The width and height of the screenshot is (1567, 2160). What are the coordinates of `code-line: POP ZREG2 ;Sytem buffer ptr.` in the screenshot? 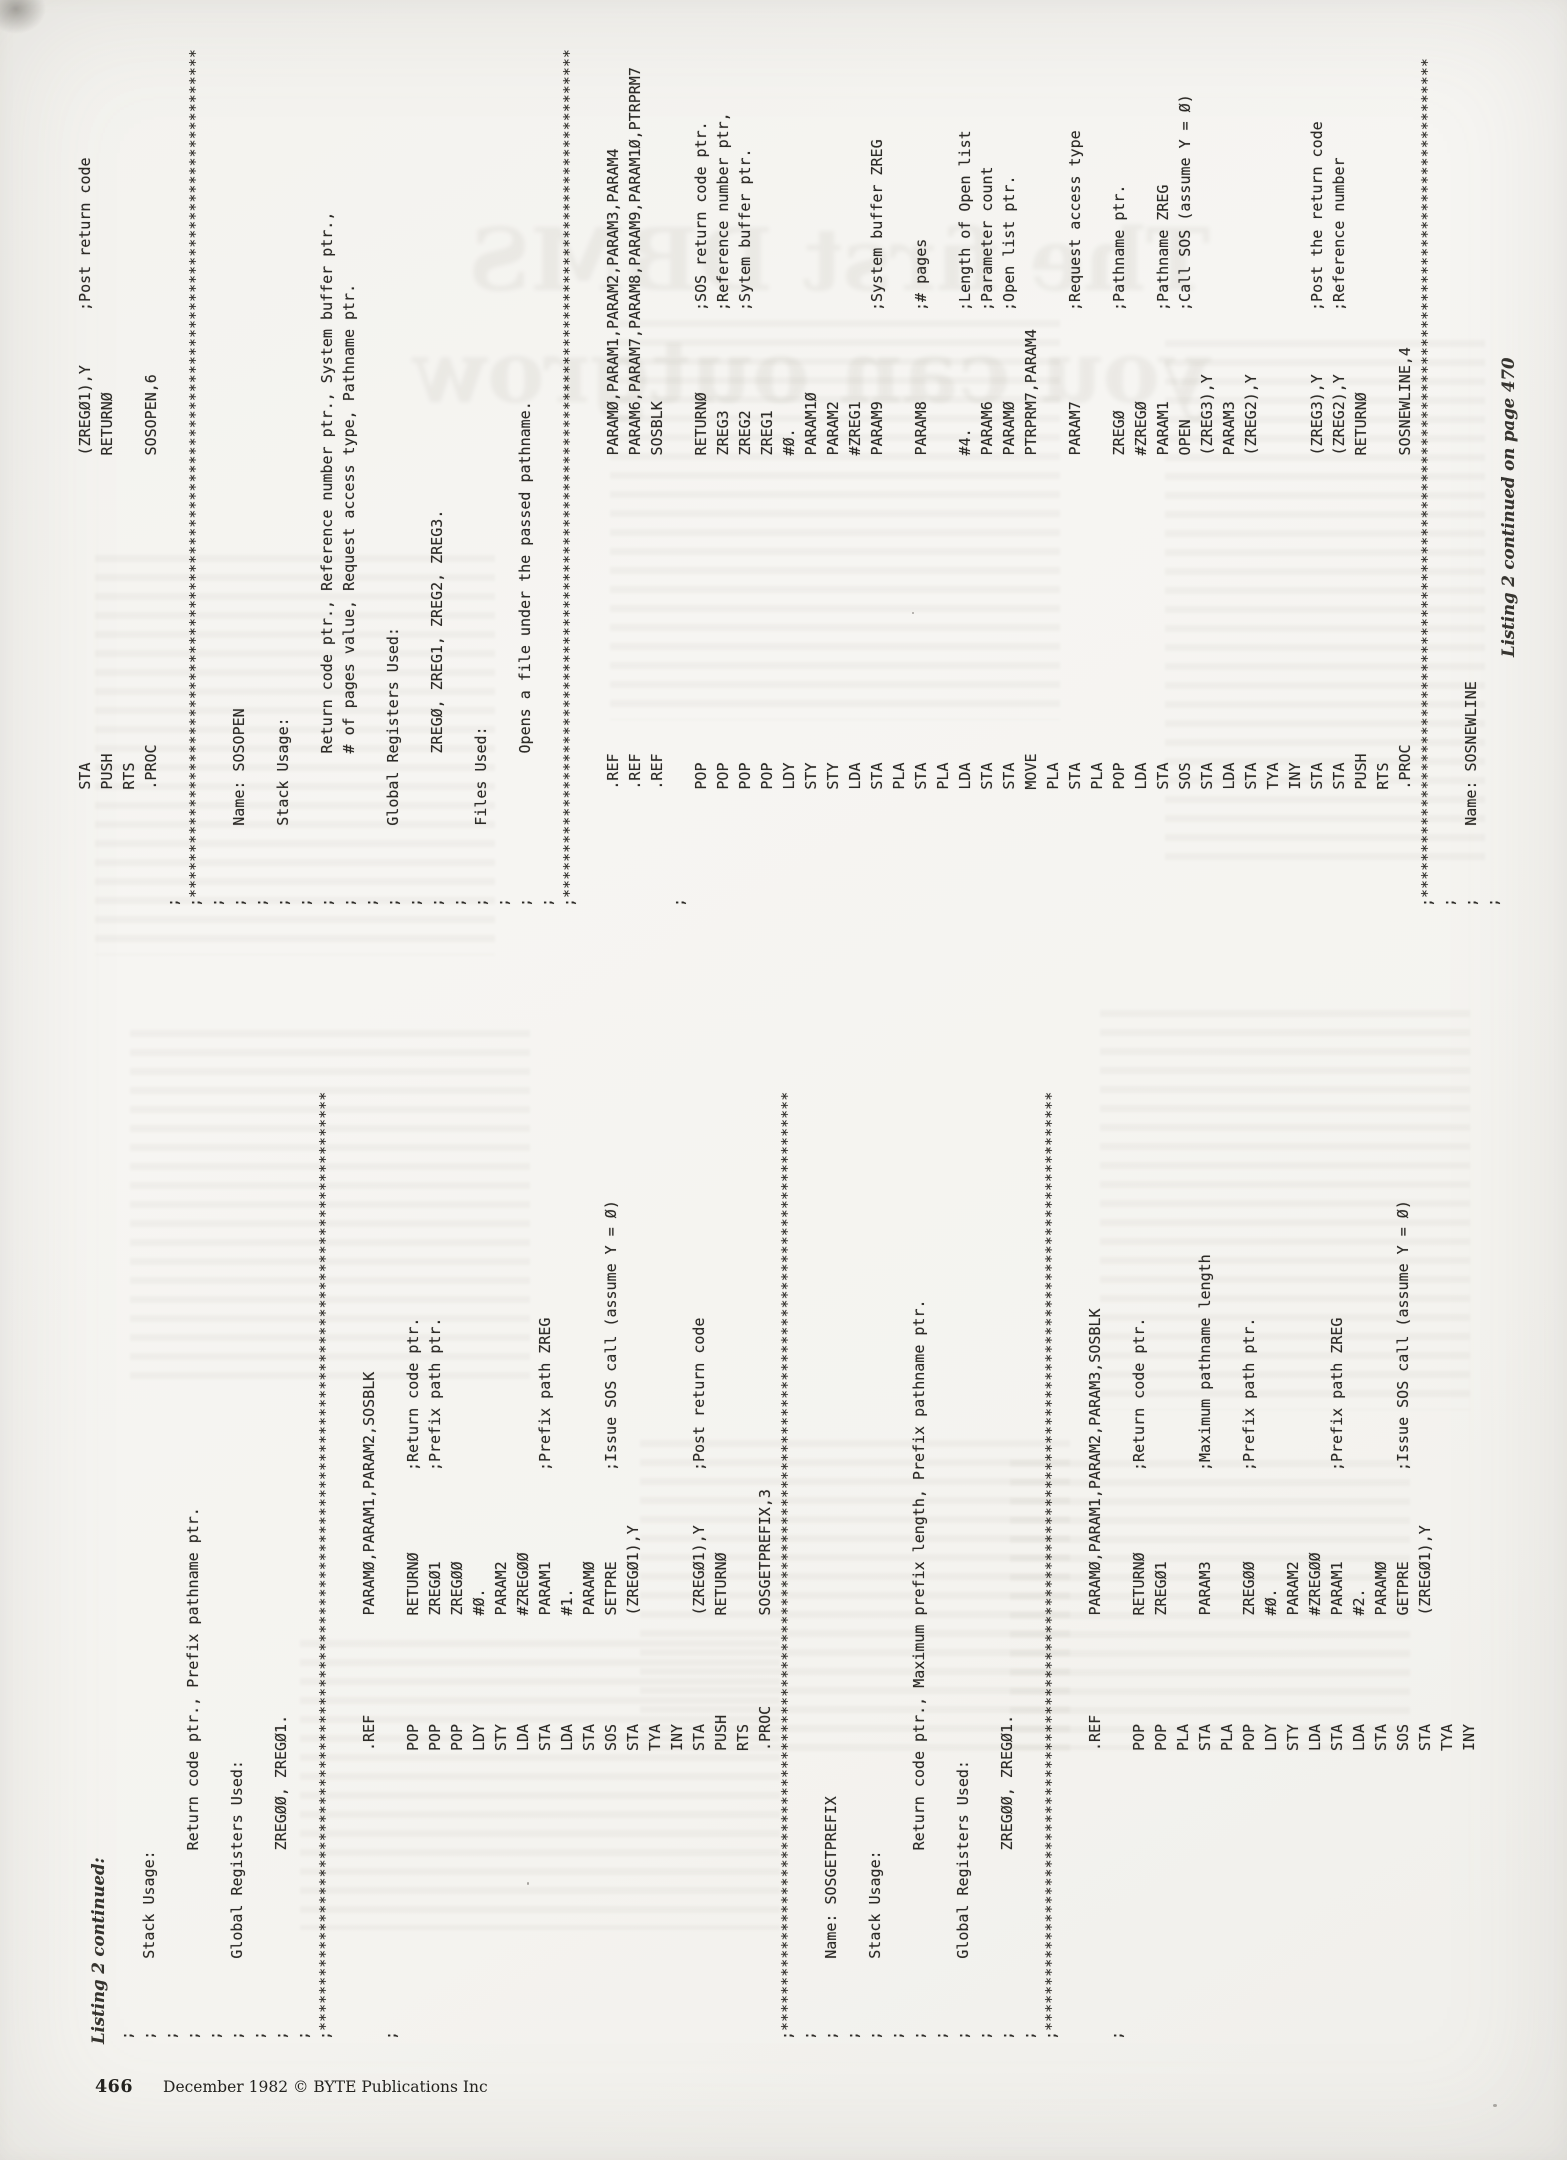 It's located at (745, 527).